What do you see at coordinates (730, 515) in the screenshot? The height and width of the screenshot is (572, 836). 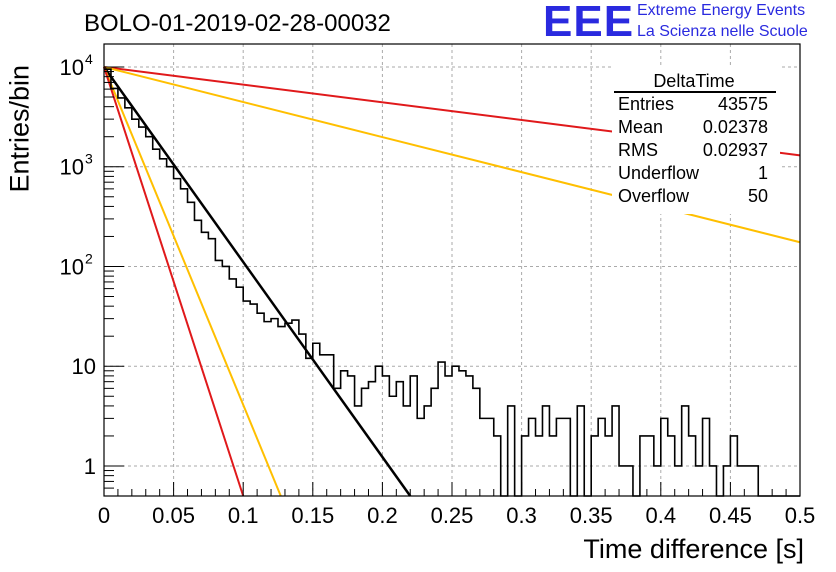 I see `x-tick-label: 0.45` at bounding box center [730, 515].